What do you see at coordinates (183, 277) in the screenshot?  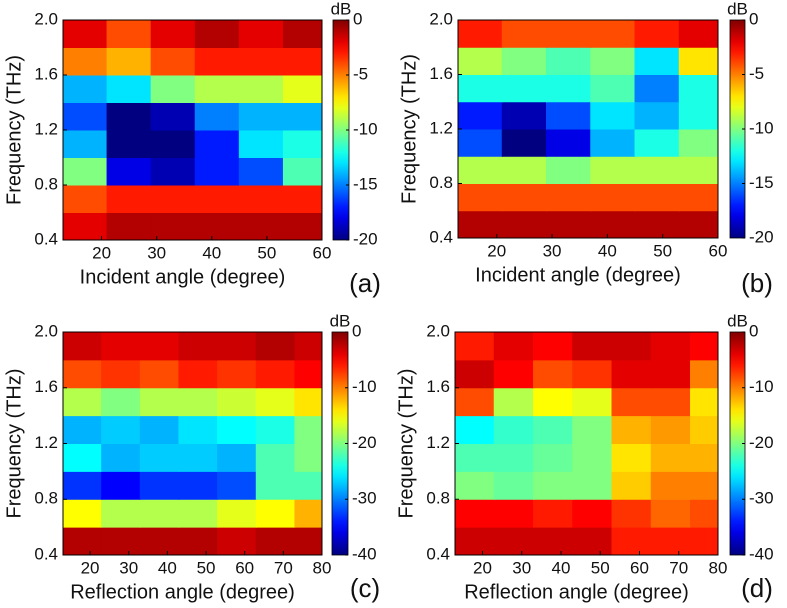 I see `x-axis-label: Incident angle (degree)` at bounding box center [183, 277].